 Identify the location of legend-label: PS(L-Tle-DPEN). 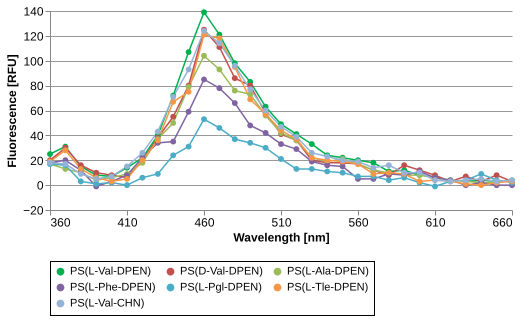
(327, 288).